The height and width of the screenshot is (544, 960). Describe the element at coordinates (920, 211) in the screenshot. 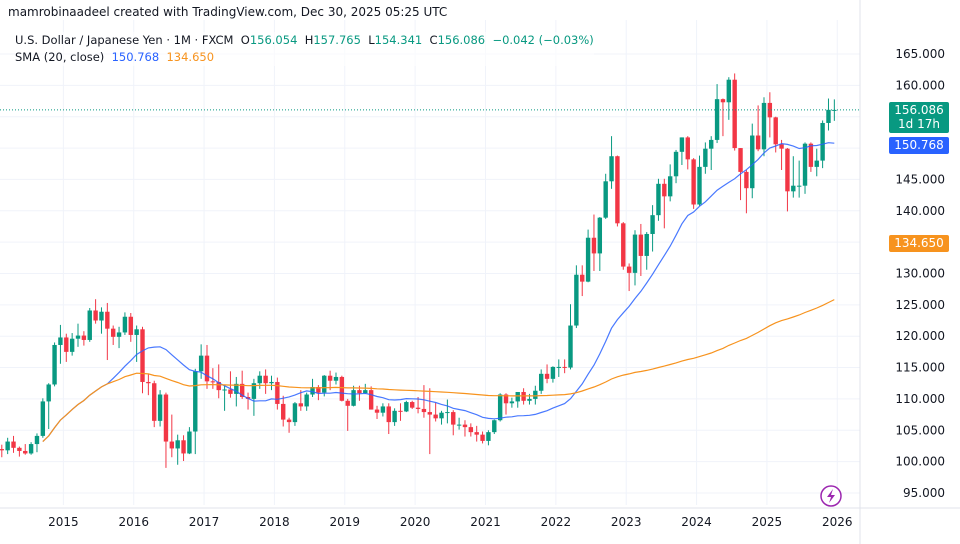

I see `y-tick-label: 140.000` at that location.